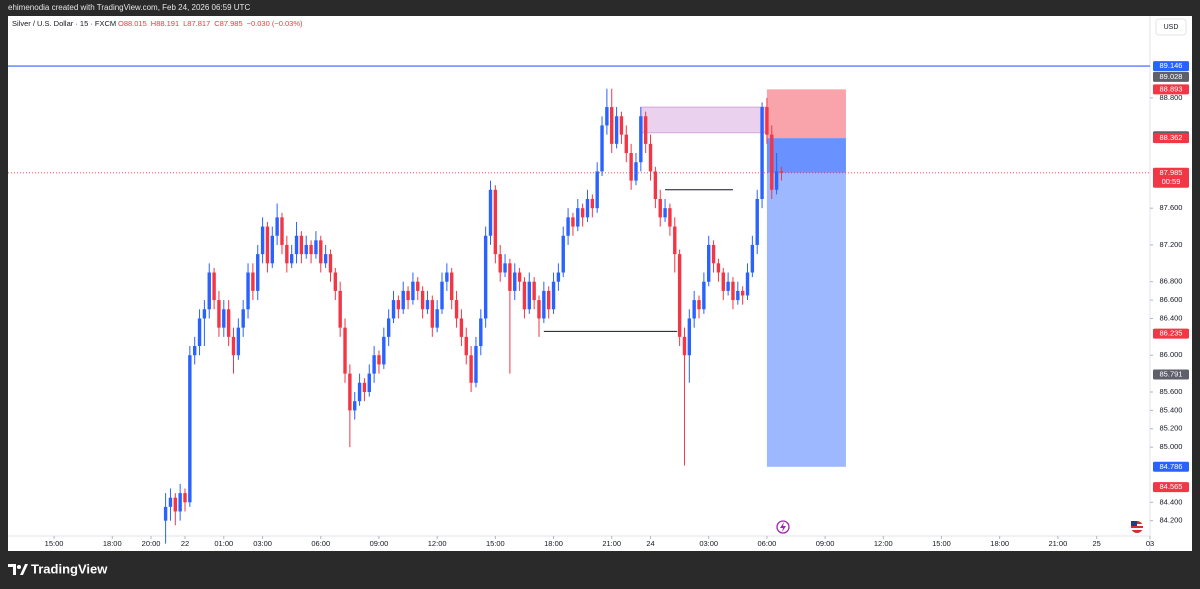 The image size is (1200, 589). I want to click on x-tick-label: 18:00, so click(112, 543).